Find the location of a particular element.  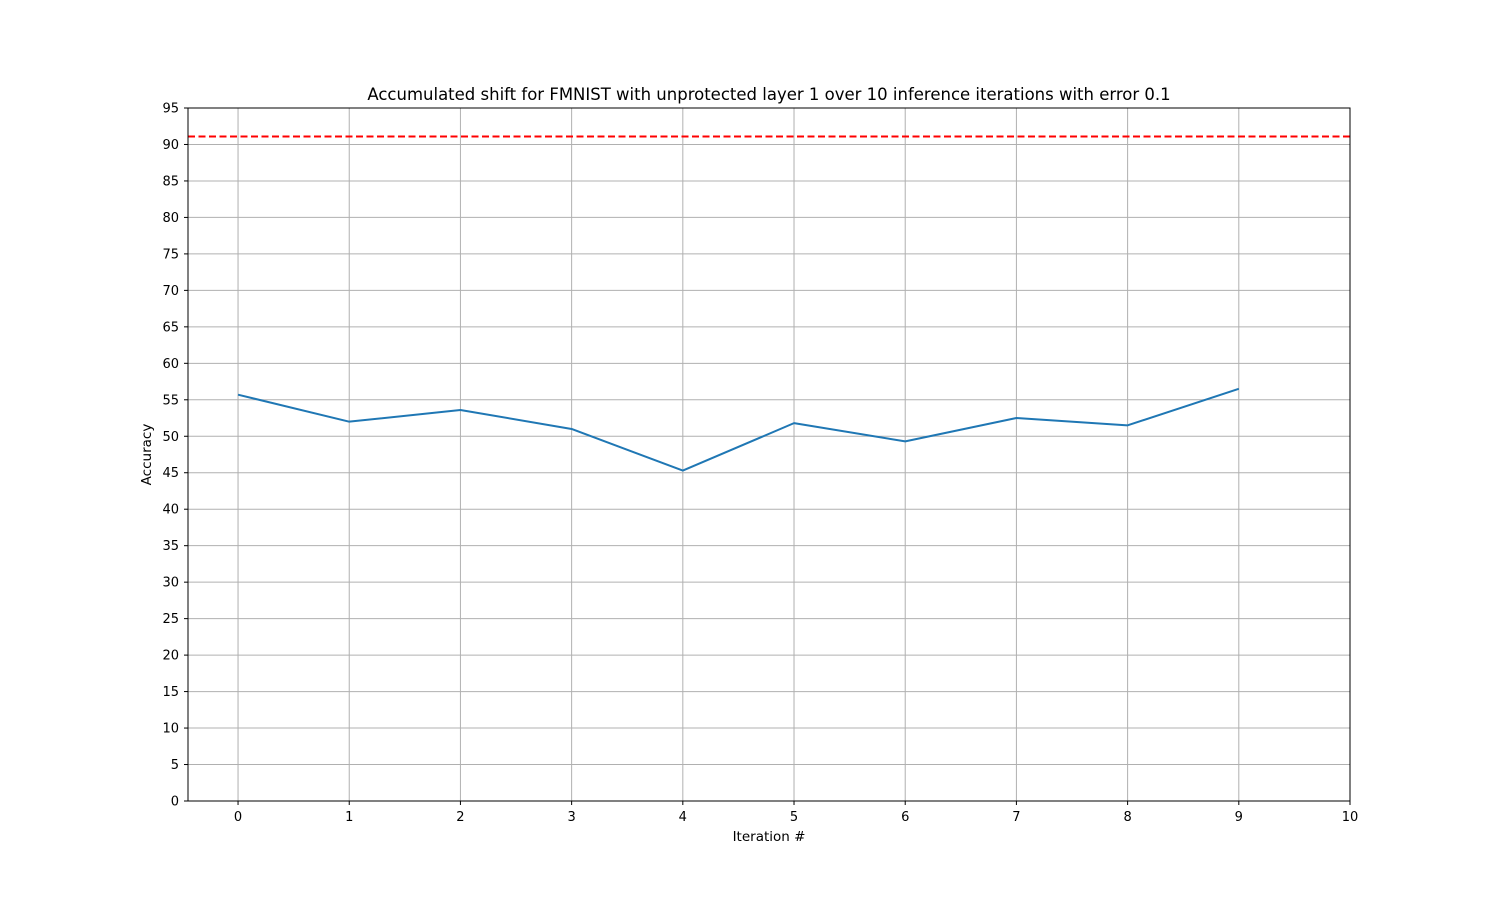

series-line is located at coordinates (738, 429).